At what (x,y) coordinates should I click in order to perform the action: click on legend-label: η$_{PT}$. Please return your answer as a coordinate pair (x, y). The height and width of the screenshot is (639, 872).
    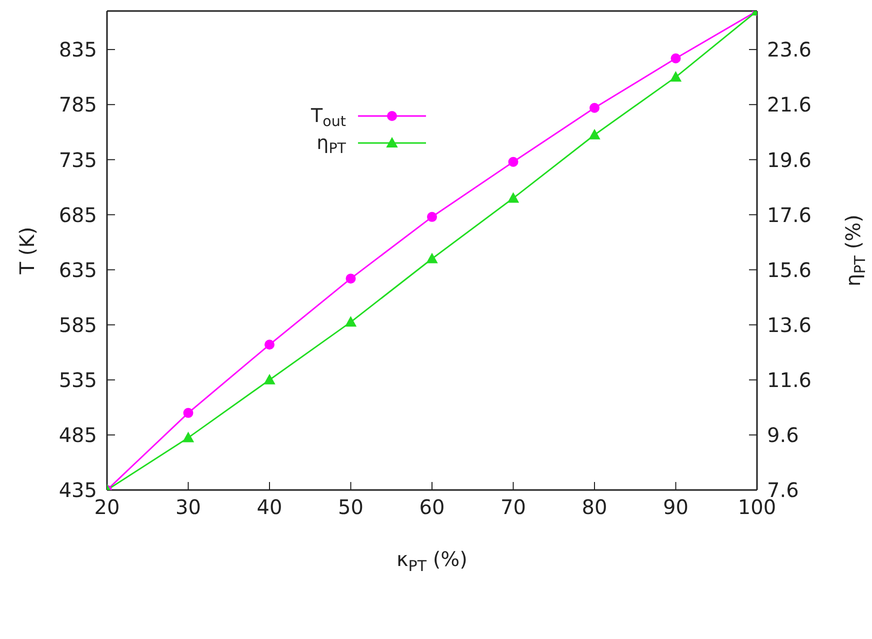
    Looking at the image, I should click on (331, 145).